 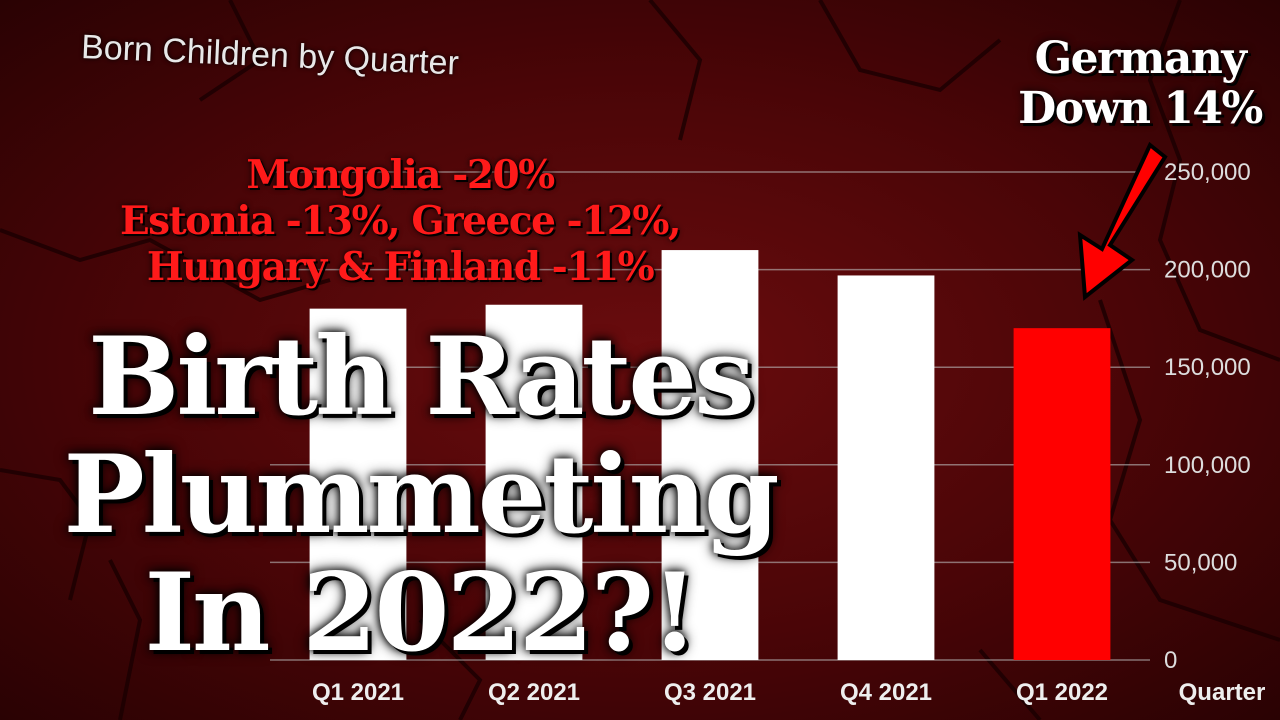 I want to click on y-tick-label: 0, so click(x=1170, y=660).